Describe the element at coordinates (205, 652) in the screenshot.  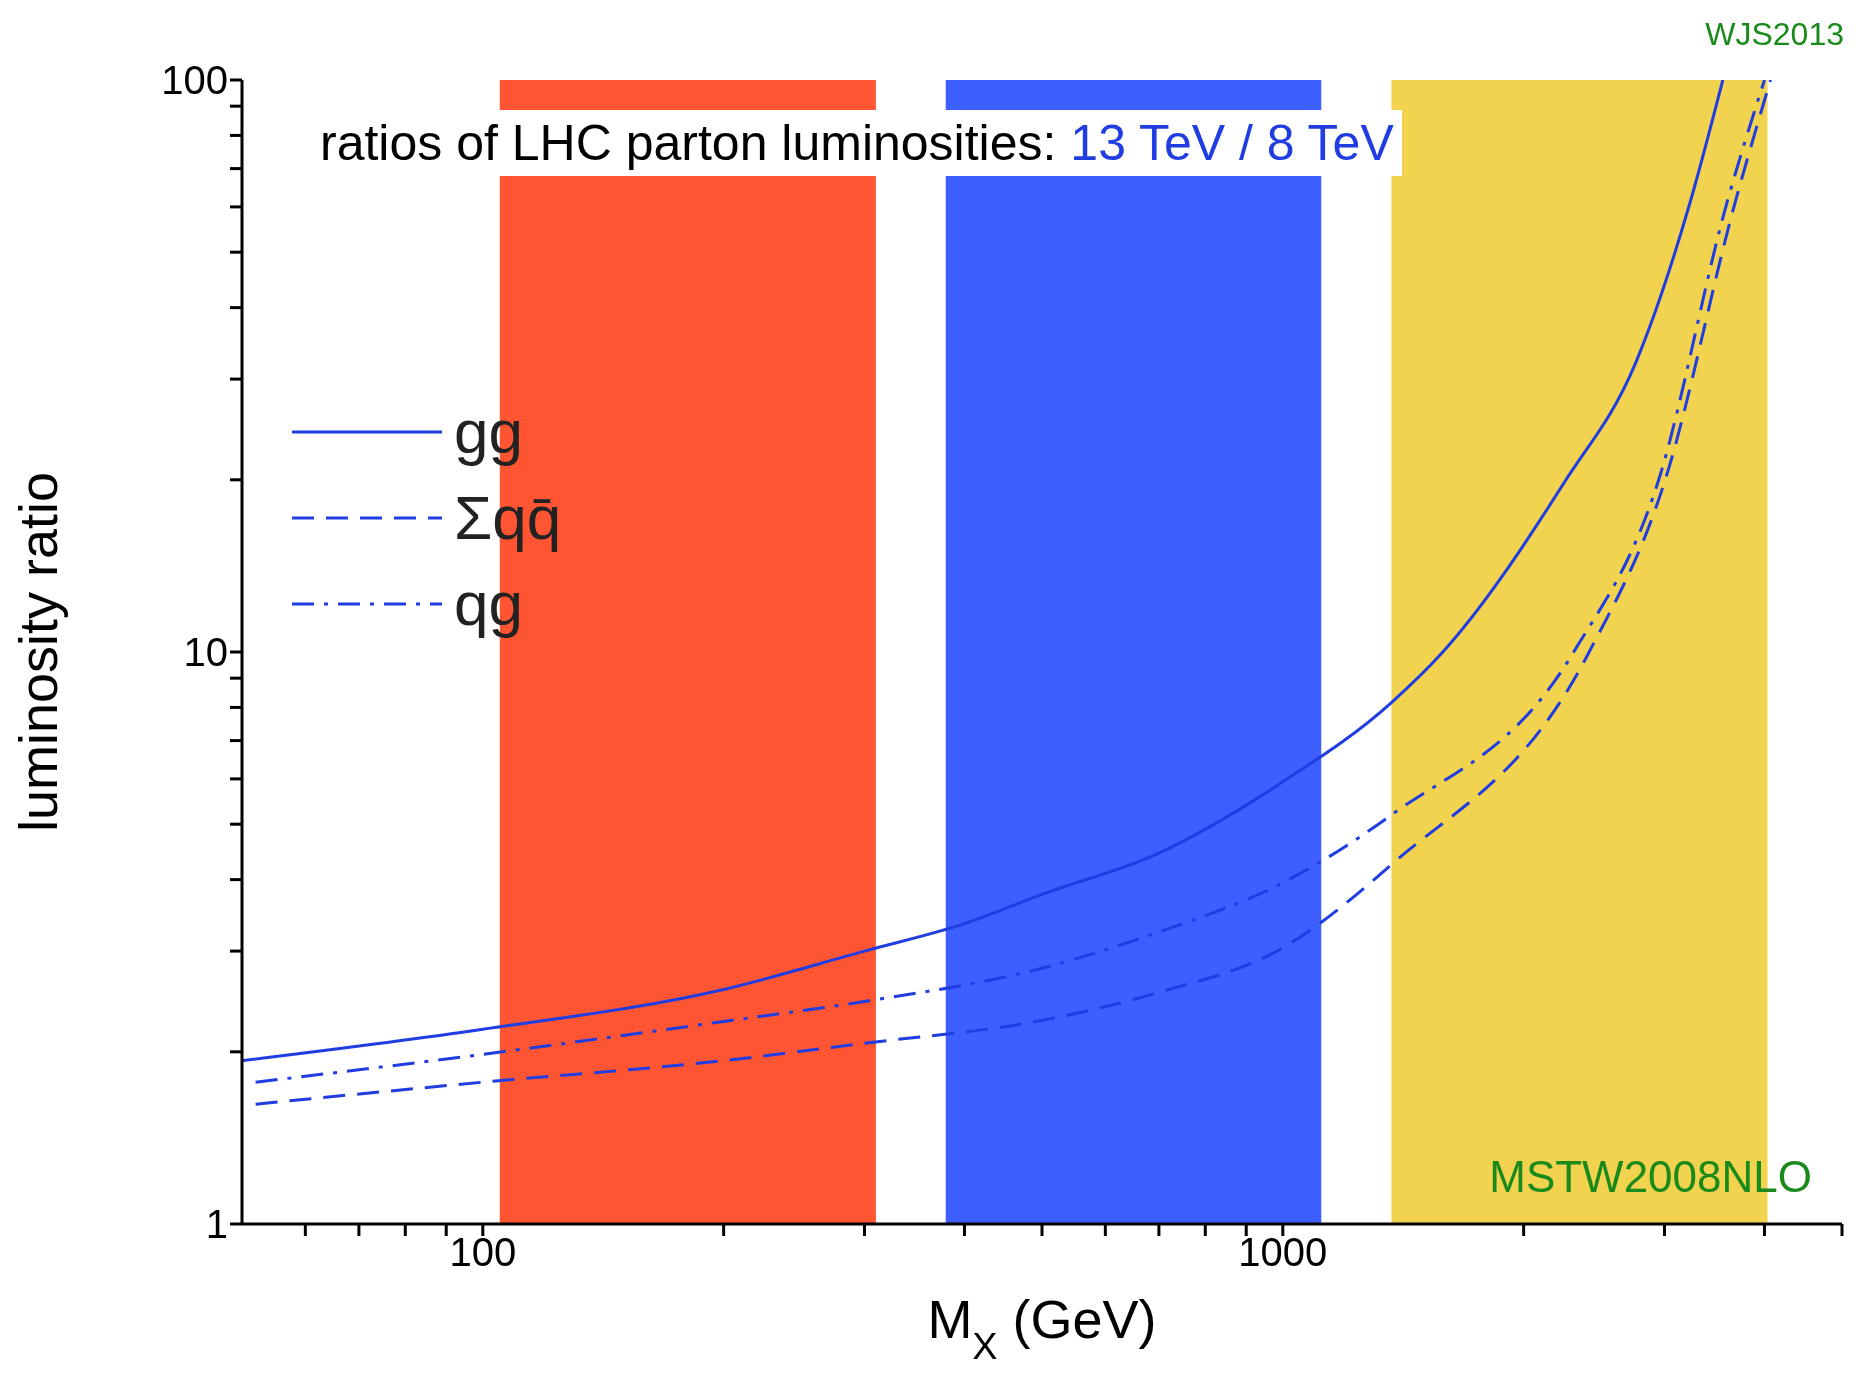
I see `y-tick-label: 10` at that location.